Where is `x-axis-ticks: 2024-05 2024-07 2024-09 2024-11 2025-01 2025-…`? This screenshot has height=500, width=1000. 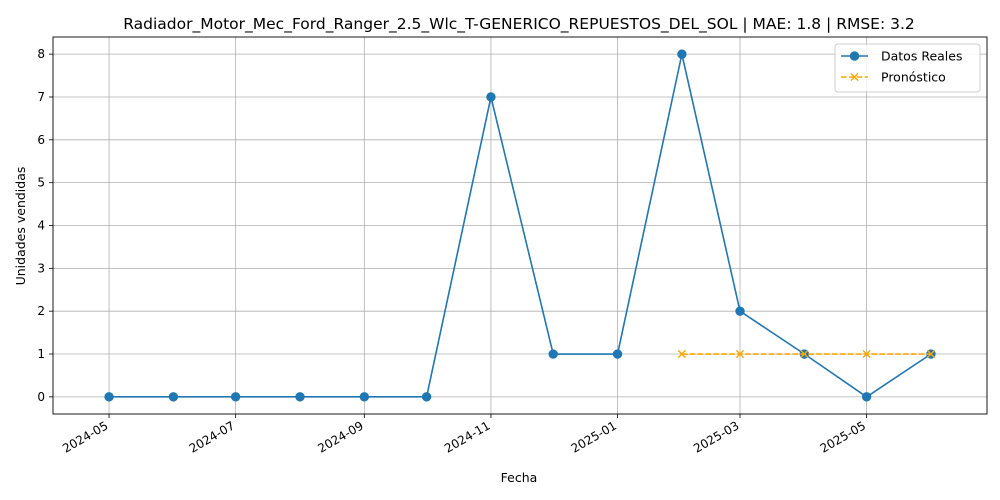 x-axis-ticks: 2024-05 2024-07 2024-09 2024-11 2025-01 2025-… is located at coordinates (464, 435).